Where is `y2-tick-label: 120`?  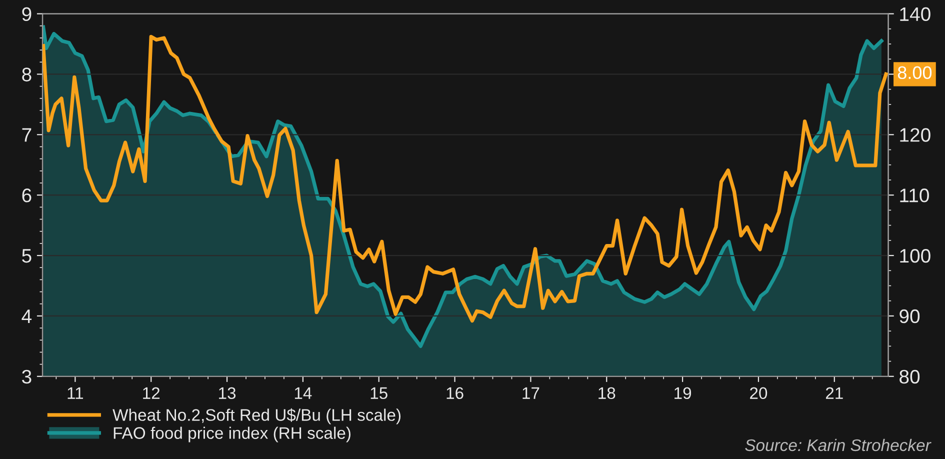 y2-tick-label: 120 is located at coordinates (915, 135).